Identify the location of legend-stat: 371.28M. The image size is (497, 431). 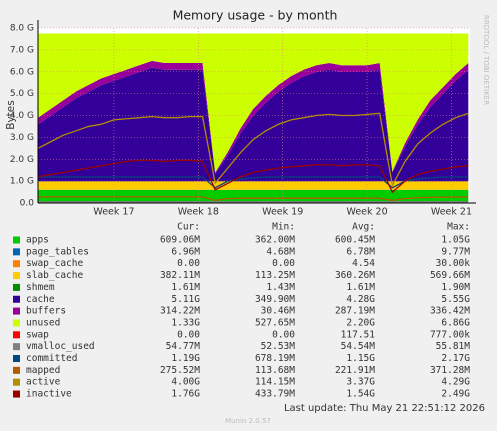
(450, 370).